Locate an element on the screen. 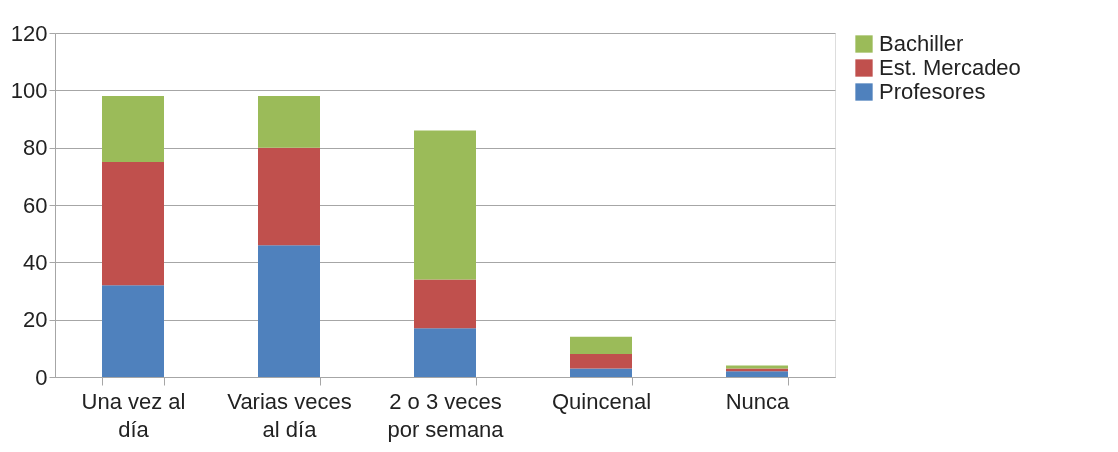 This screenshot has width=1118, height=452. x-tick-label: Varias veces al día is located at coordinates (289, 415).